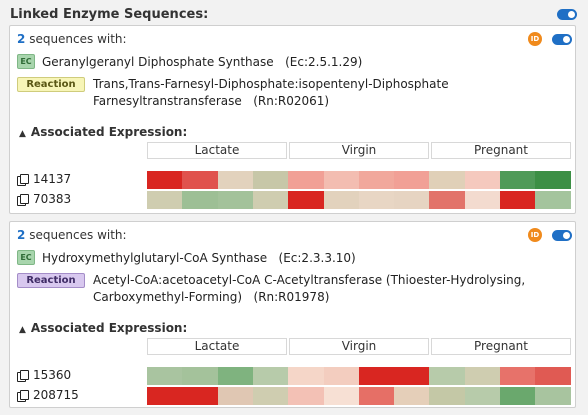 The width and height of the screenshot is (588, 415). What do you see at coordinates (52, 199) in the screenshot?
I see `gene-id: 70383` at bounding box center [52, 199].